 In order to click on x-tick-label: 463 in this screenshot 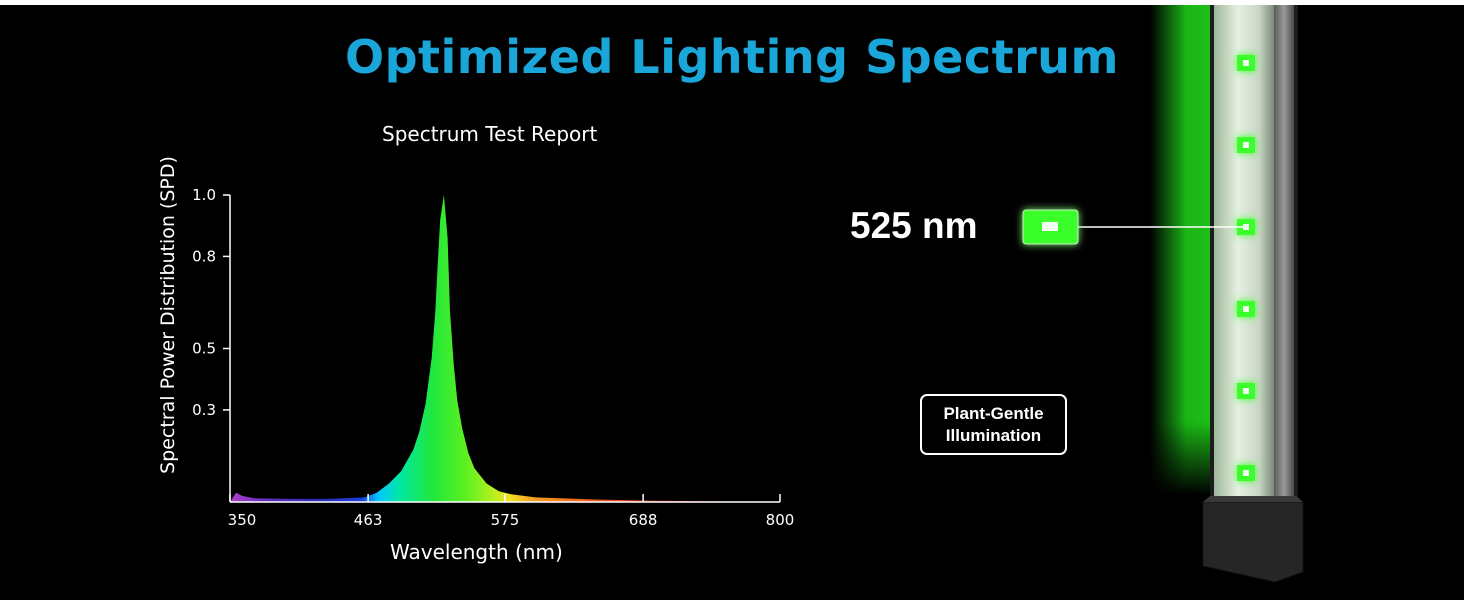, I will do `click(368, 520)`.